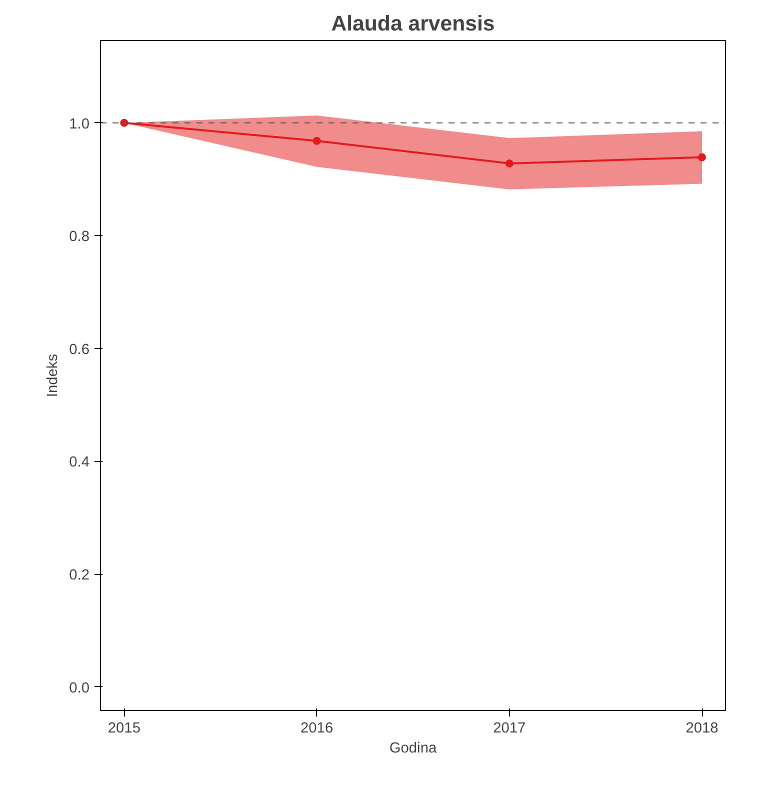  What do you see at coordinates (413, 748) in the screenshot?
I see `x-axis-title: Godina` at bounding box center [413, 748].